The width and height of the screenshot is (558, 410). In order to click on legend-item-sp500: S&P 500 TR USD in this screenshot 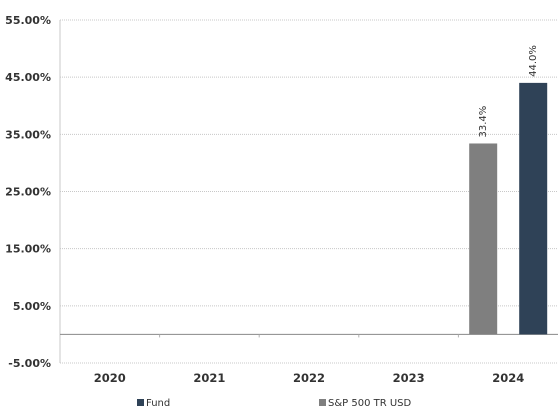, I will do `click(365, 403)`.